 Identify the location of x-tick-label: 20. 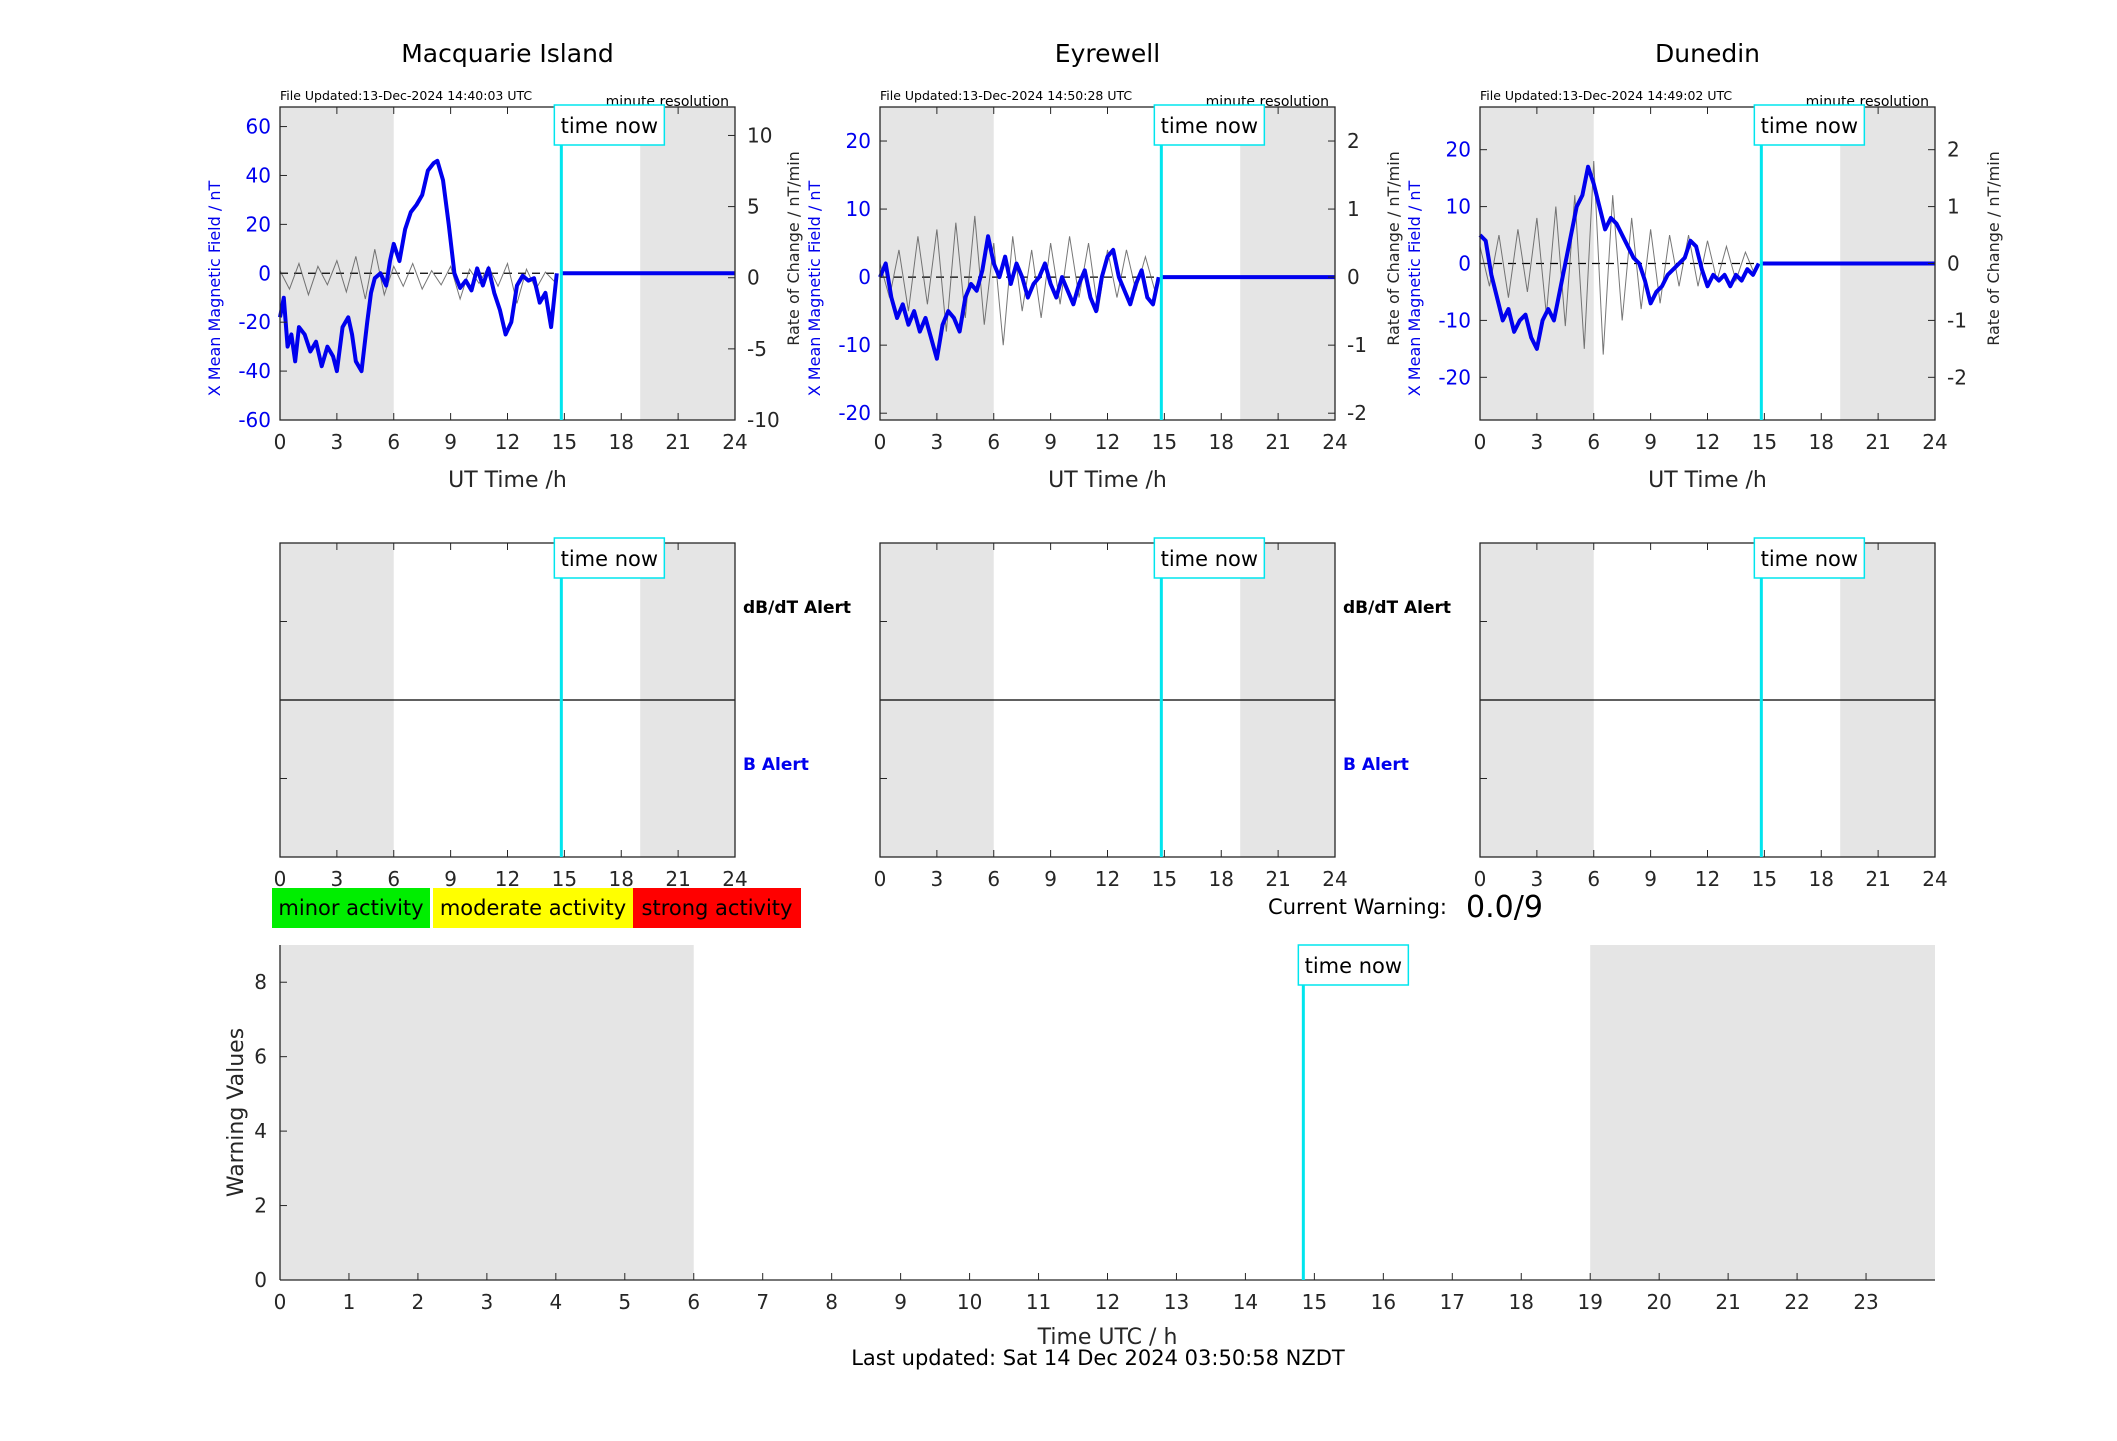
(1658, 1302).